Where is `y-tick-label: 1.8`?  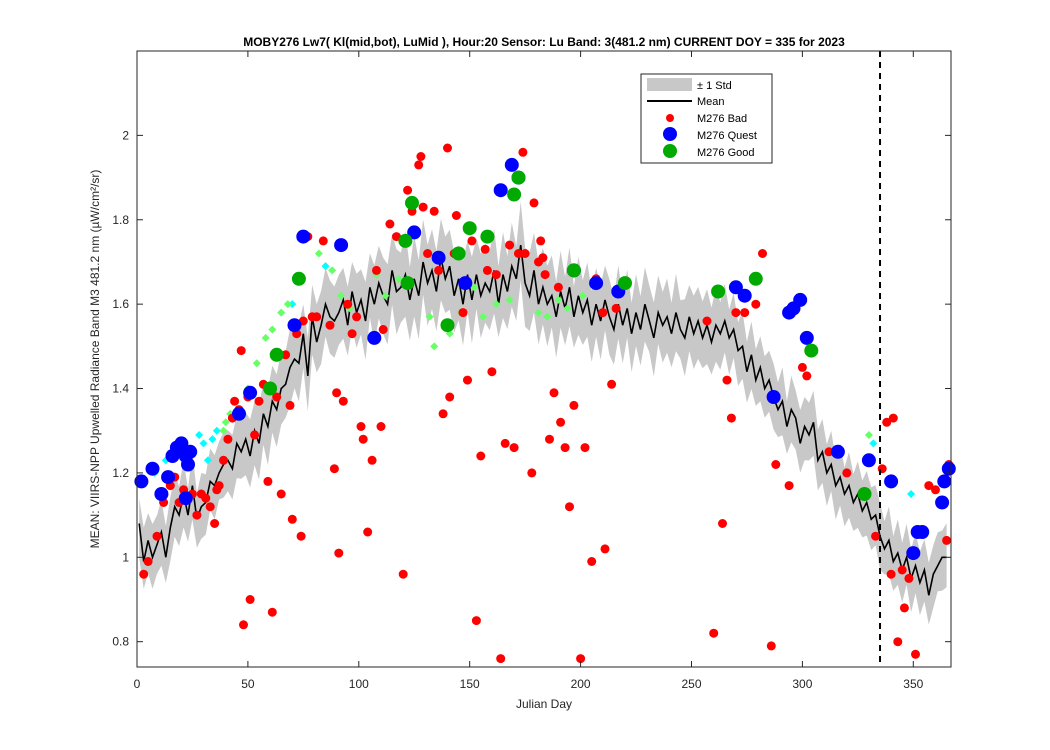 y-tick-label: 1.8 is located at coordinates (120, 220).